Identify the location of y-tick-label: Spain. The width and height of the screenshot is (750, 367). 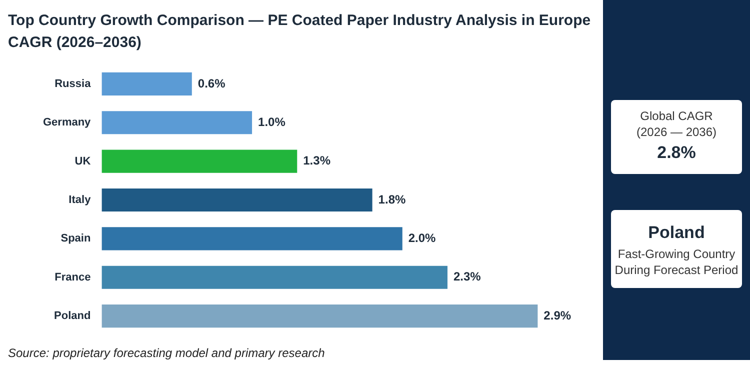
(75, 238).